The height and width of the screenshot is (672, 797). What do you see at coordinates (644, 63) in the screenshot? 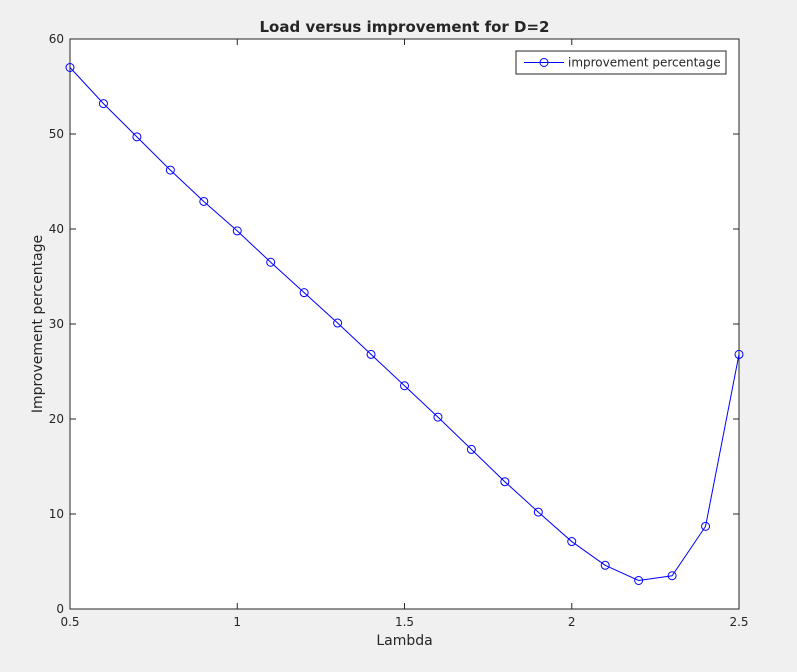
I see `legend-label: improvement percentage` at bounding box center [644, 63].